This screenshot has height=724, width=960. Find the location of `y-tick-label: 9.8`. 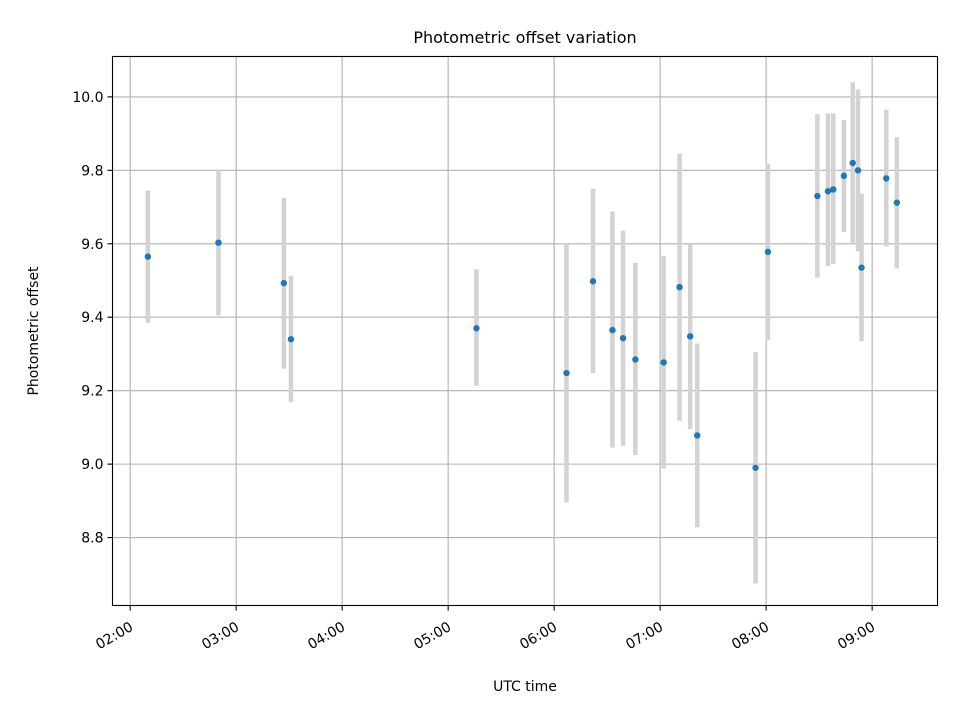

y-tick-label: 9.8 is located at coordinates (92, 171).